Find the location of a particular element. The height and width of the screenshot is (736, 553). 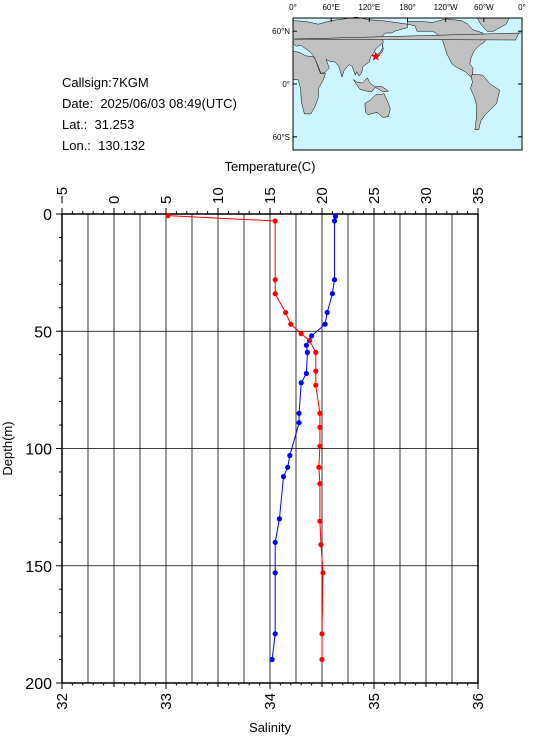

salinity-profile-line is located at coordinates (303, 438).